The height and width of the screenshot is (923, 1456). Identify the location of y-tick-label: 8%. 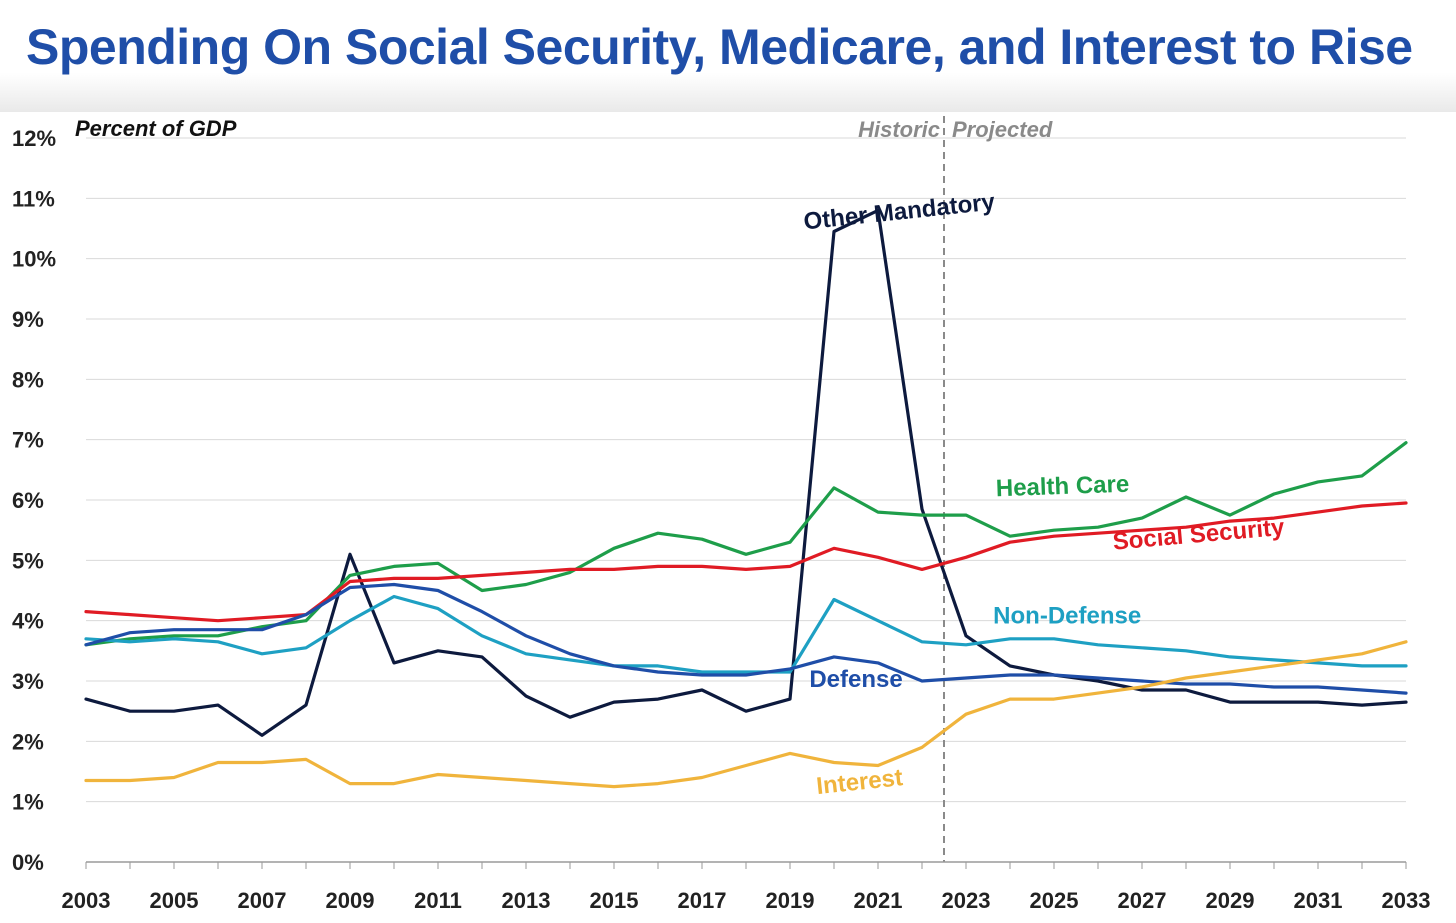
(28, 379).